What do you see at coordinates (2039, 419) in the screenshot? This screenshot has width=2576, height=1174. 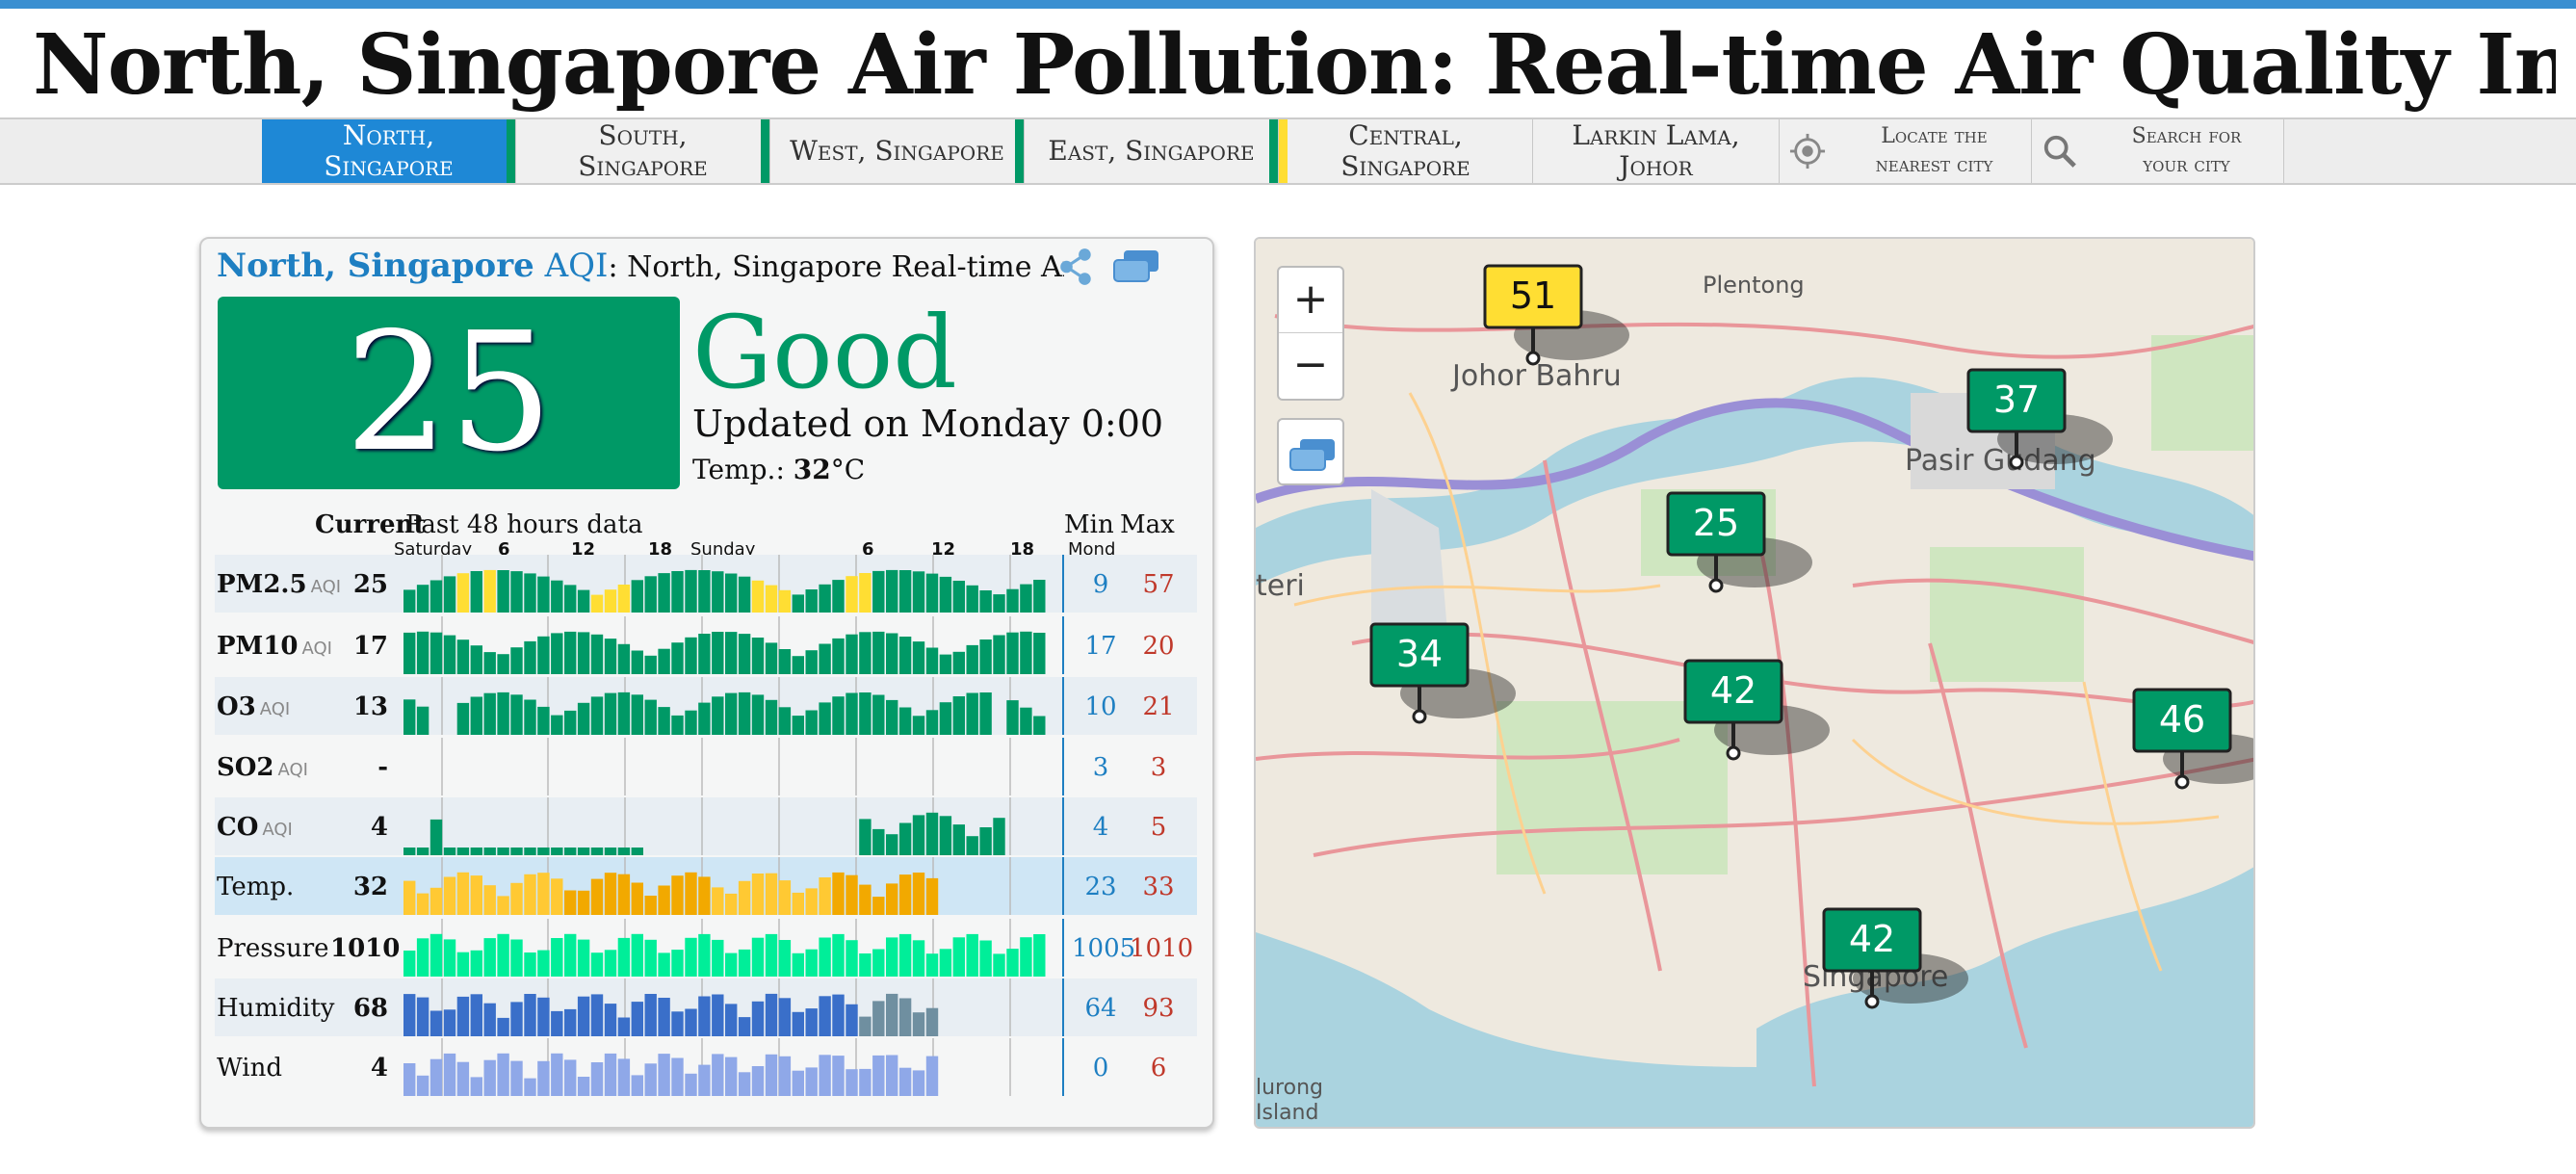 I see `aqi-marker: 37` at bounding box center [2039, 419].